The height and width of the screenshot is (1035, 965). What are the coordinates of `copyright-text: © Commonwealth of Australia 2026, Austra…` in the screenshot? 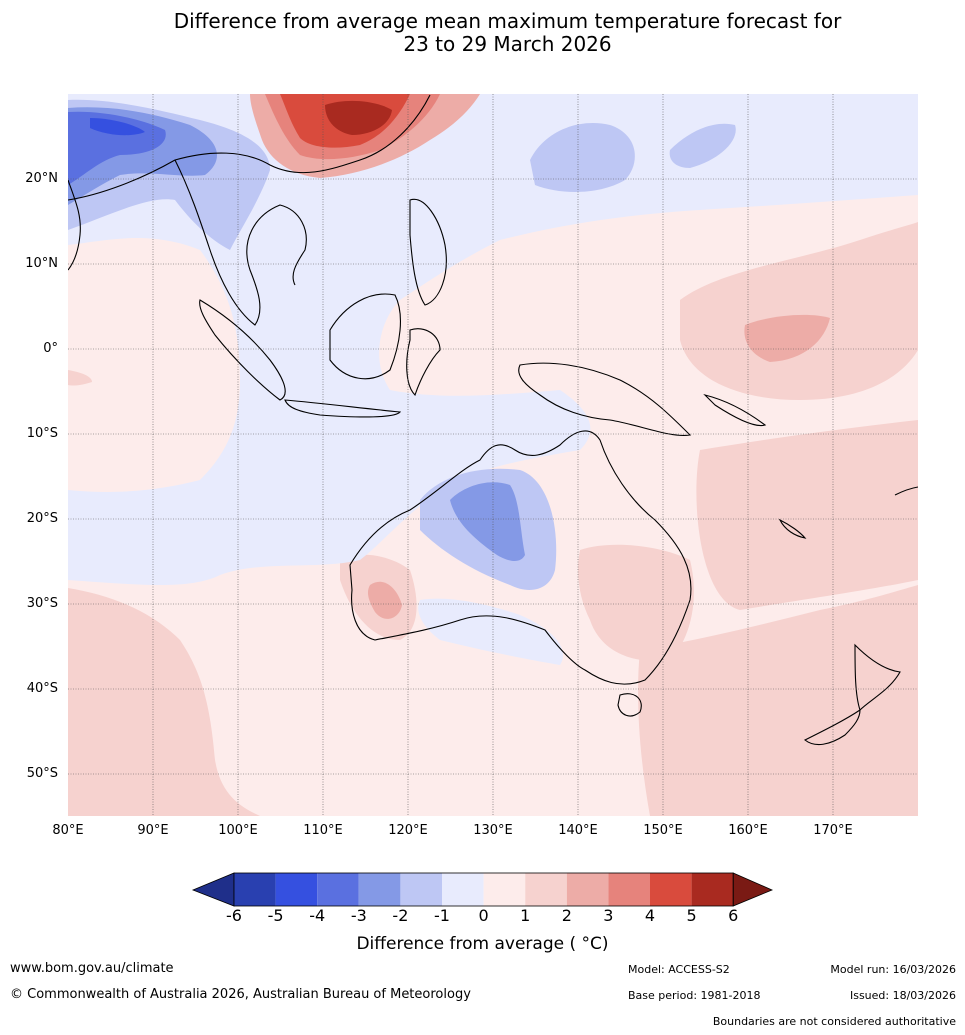 It's located at (240, 994).